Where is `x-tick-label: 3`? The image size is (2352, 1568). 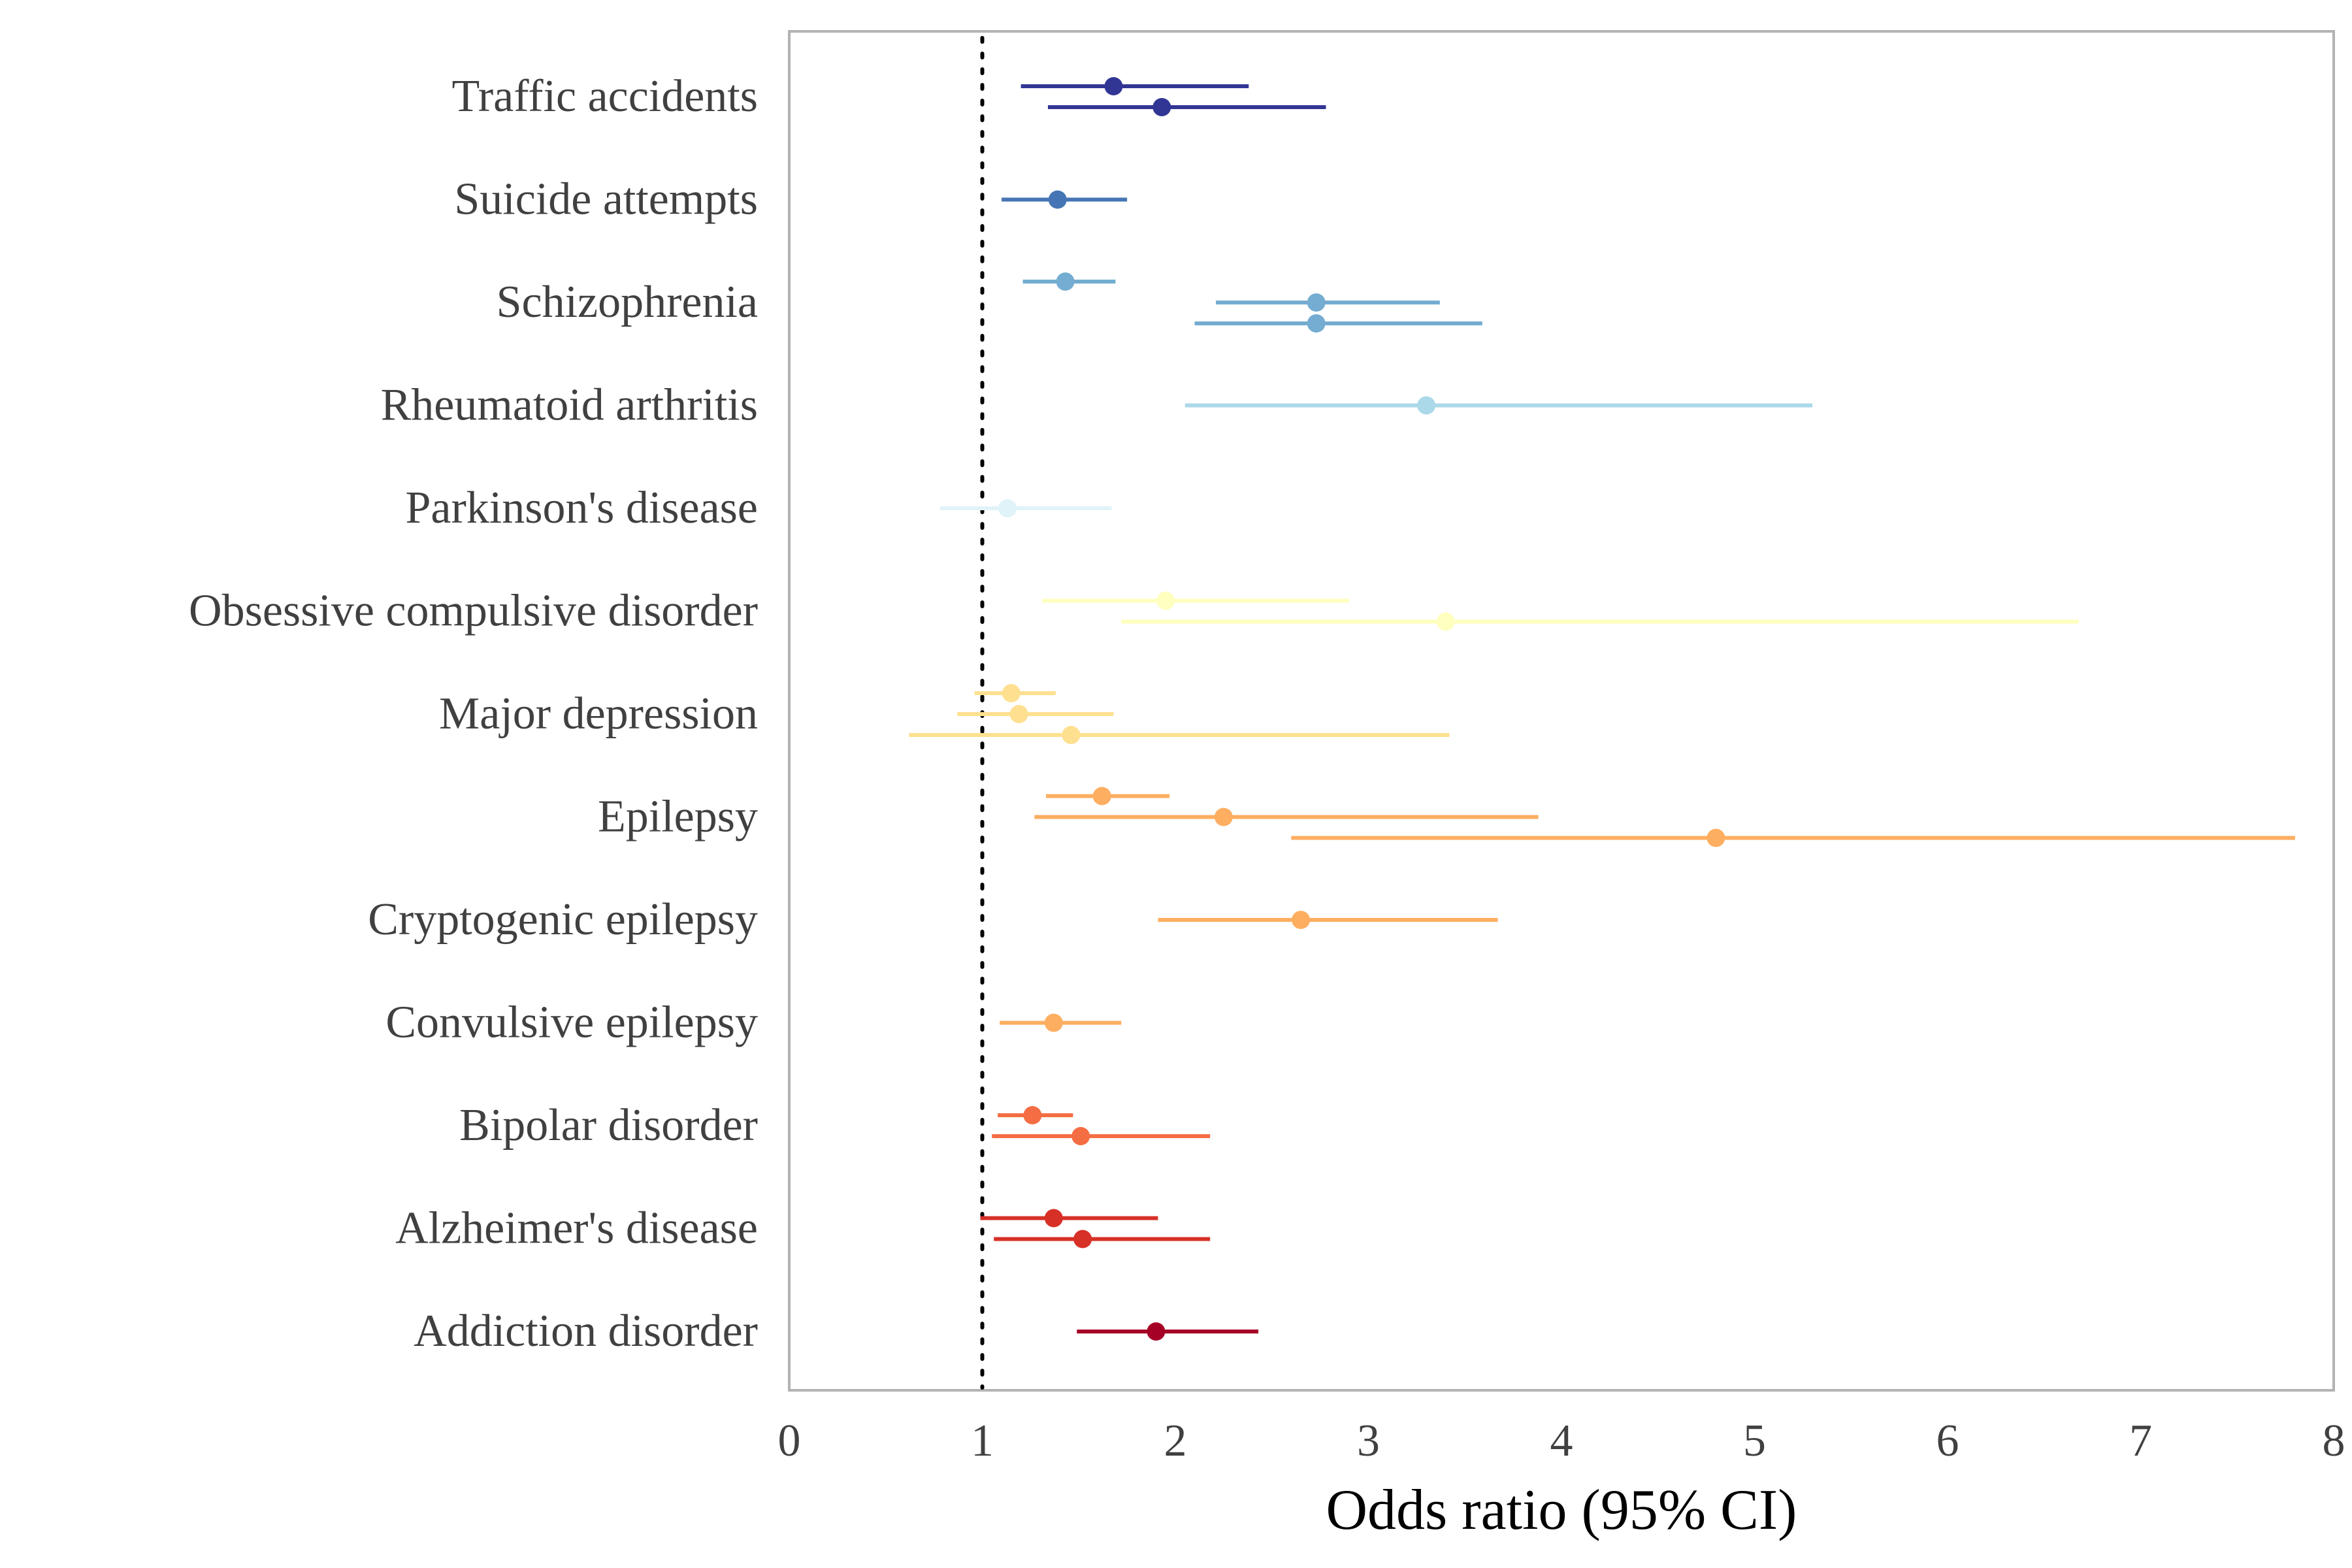
x-tick-label: 3 is located at coordinates (1368, 1441).